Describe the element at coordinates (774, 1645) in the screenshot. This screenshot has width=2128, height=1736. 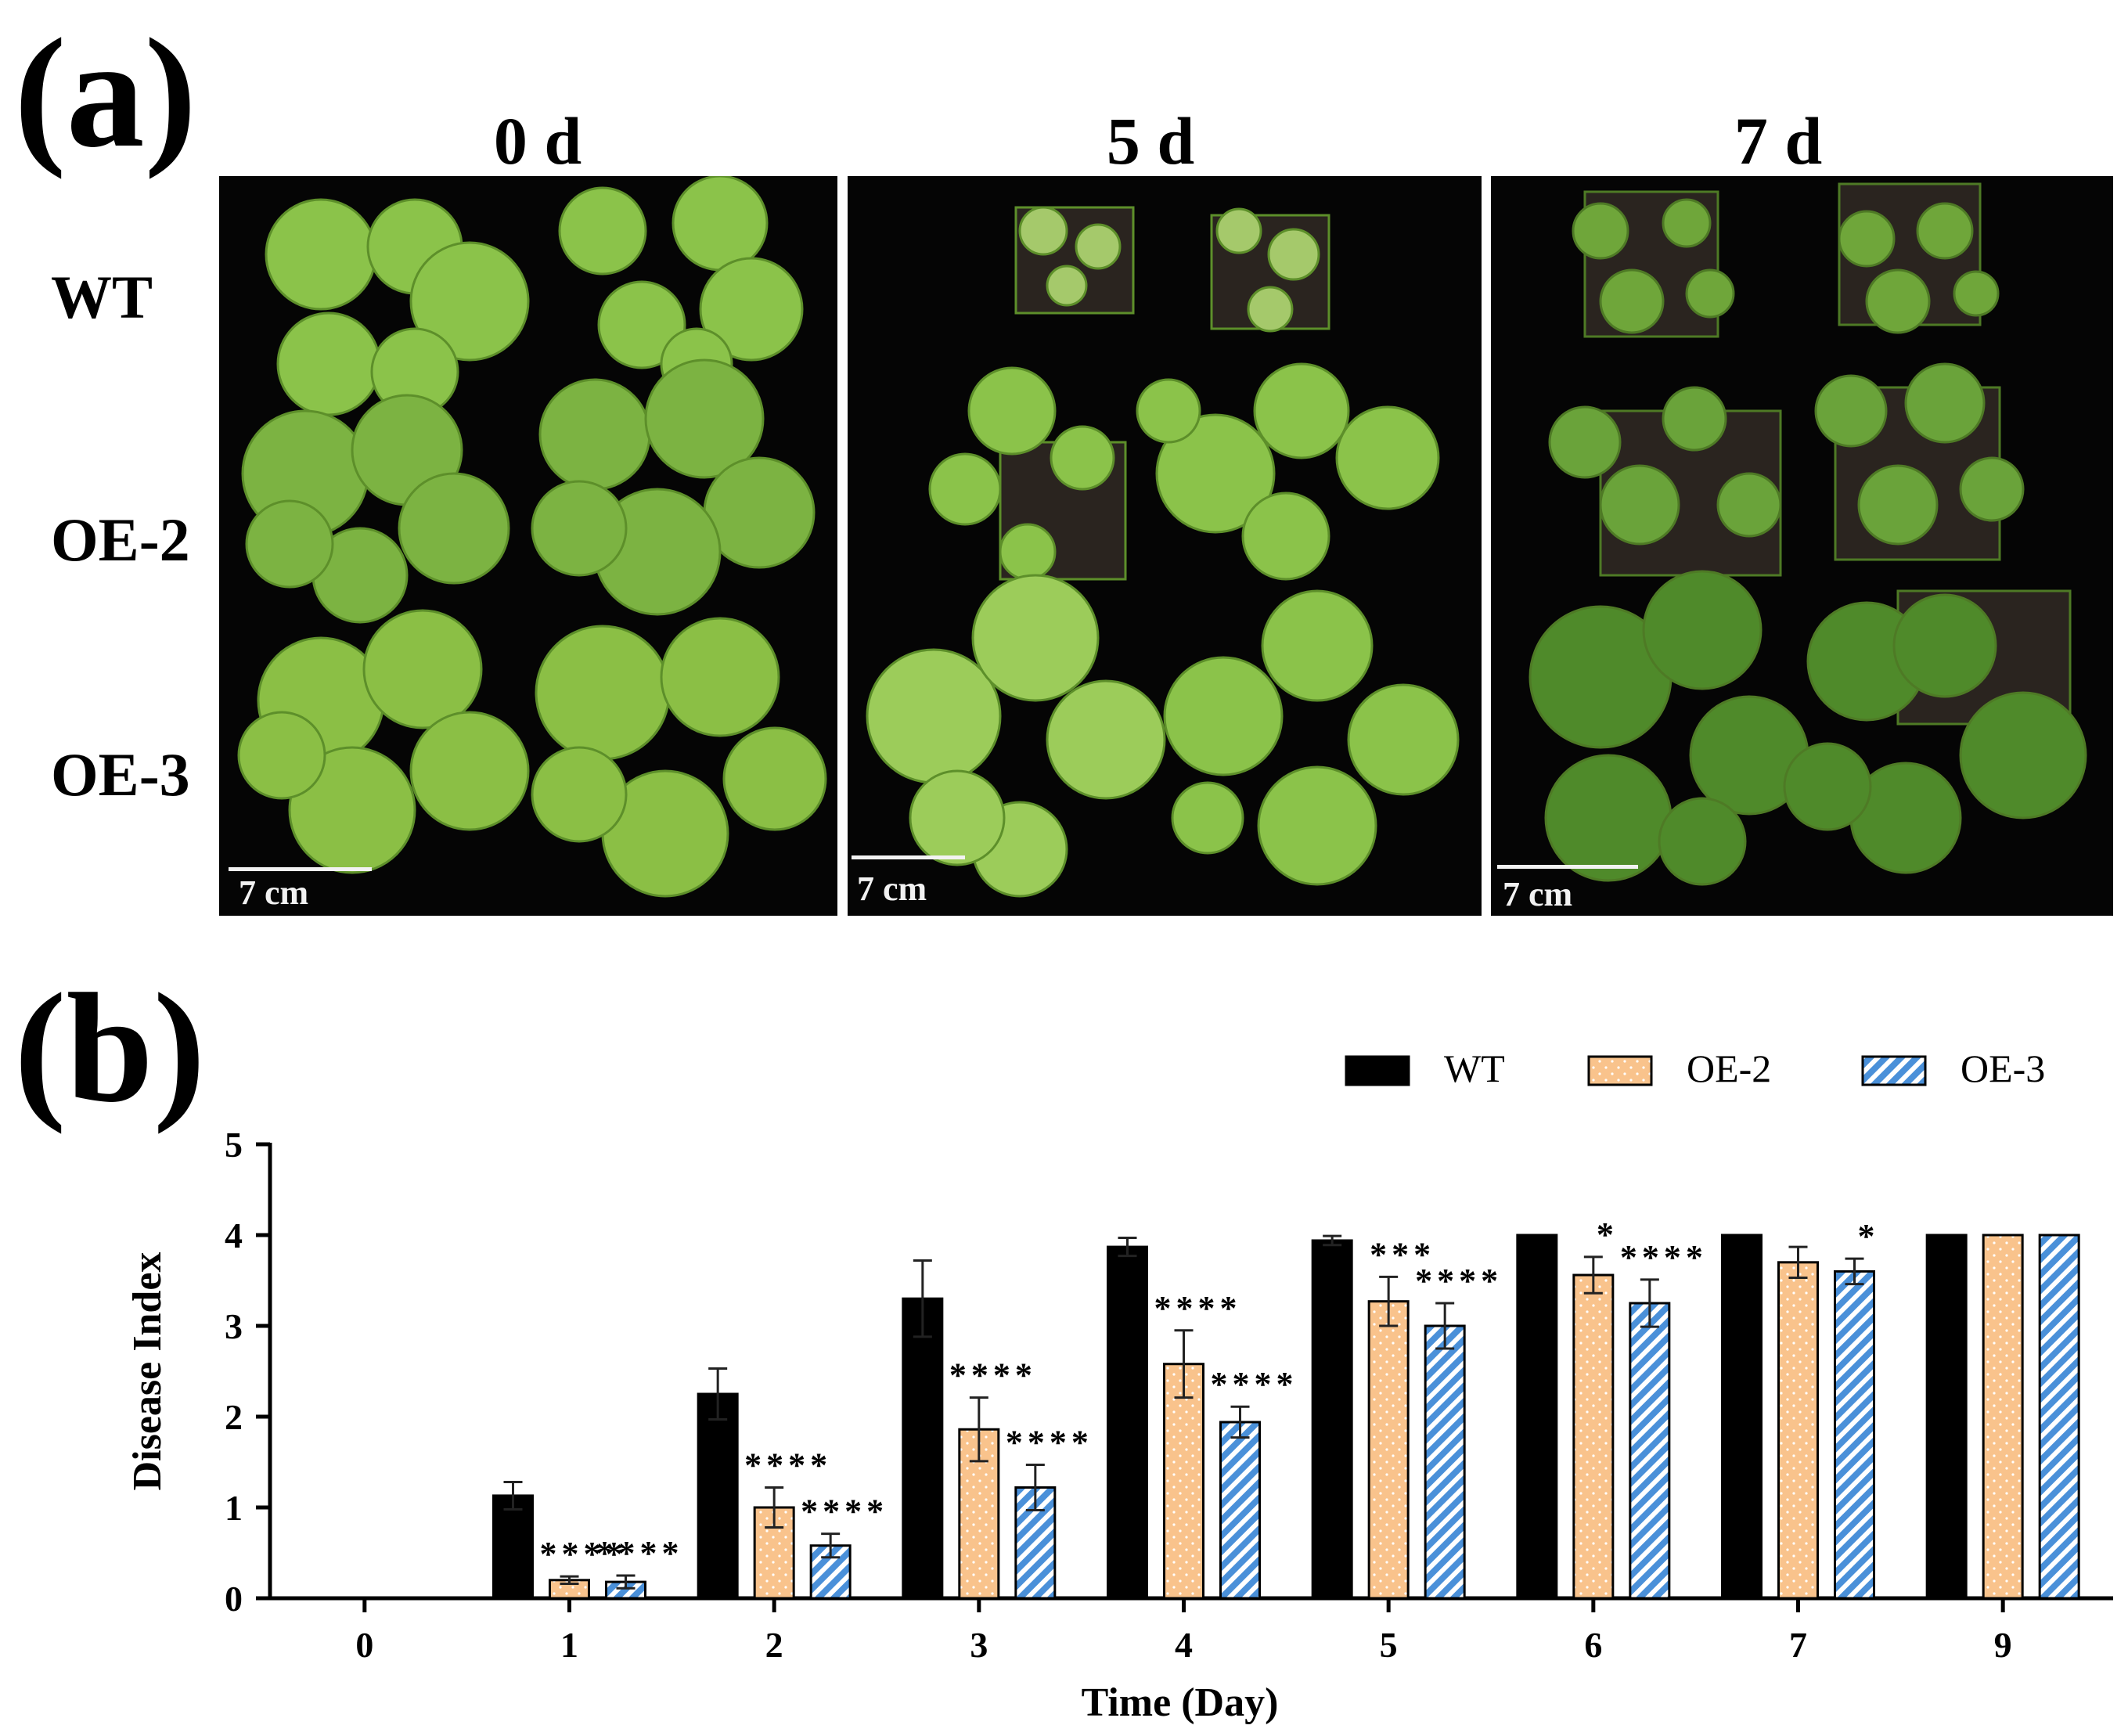
I see `x-tick-label: 2` at that location.